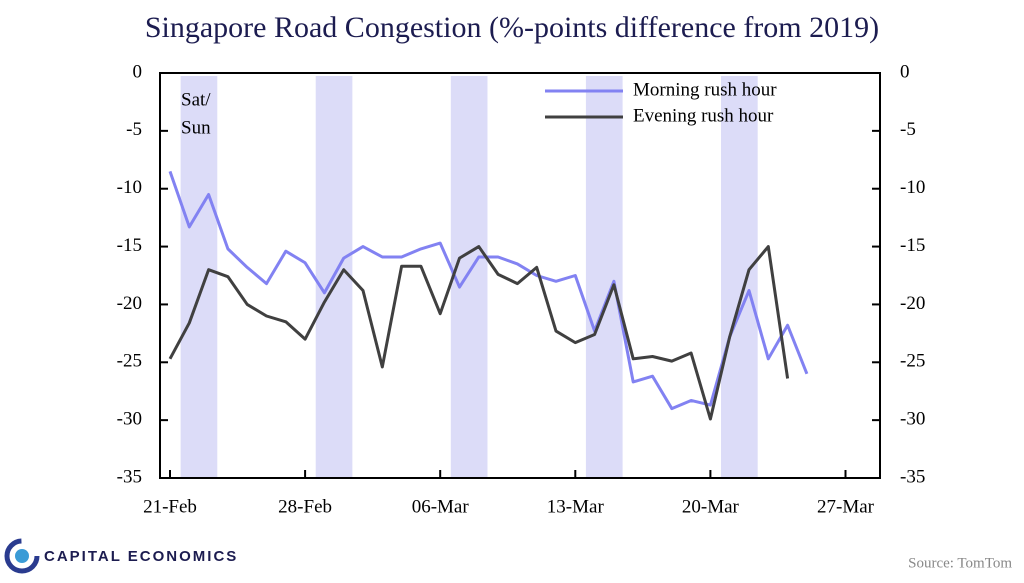 Image resolution: width=1024 pixels, height=583 pixels. What do you see at coordinates (134, 129) in the screenshot?
I see `y-tick-label: -5` at bounding box center [134, 129].